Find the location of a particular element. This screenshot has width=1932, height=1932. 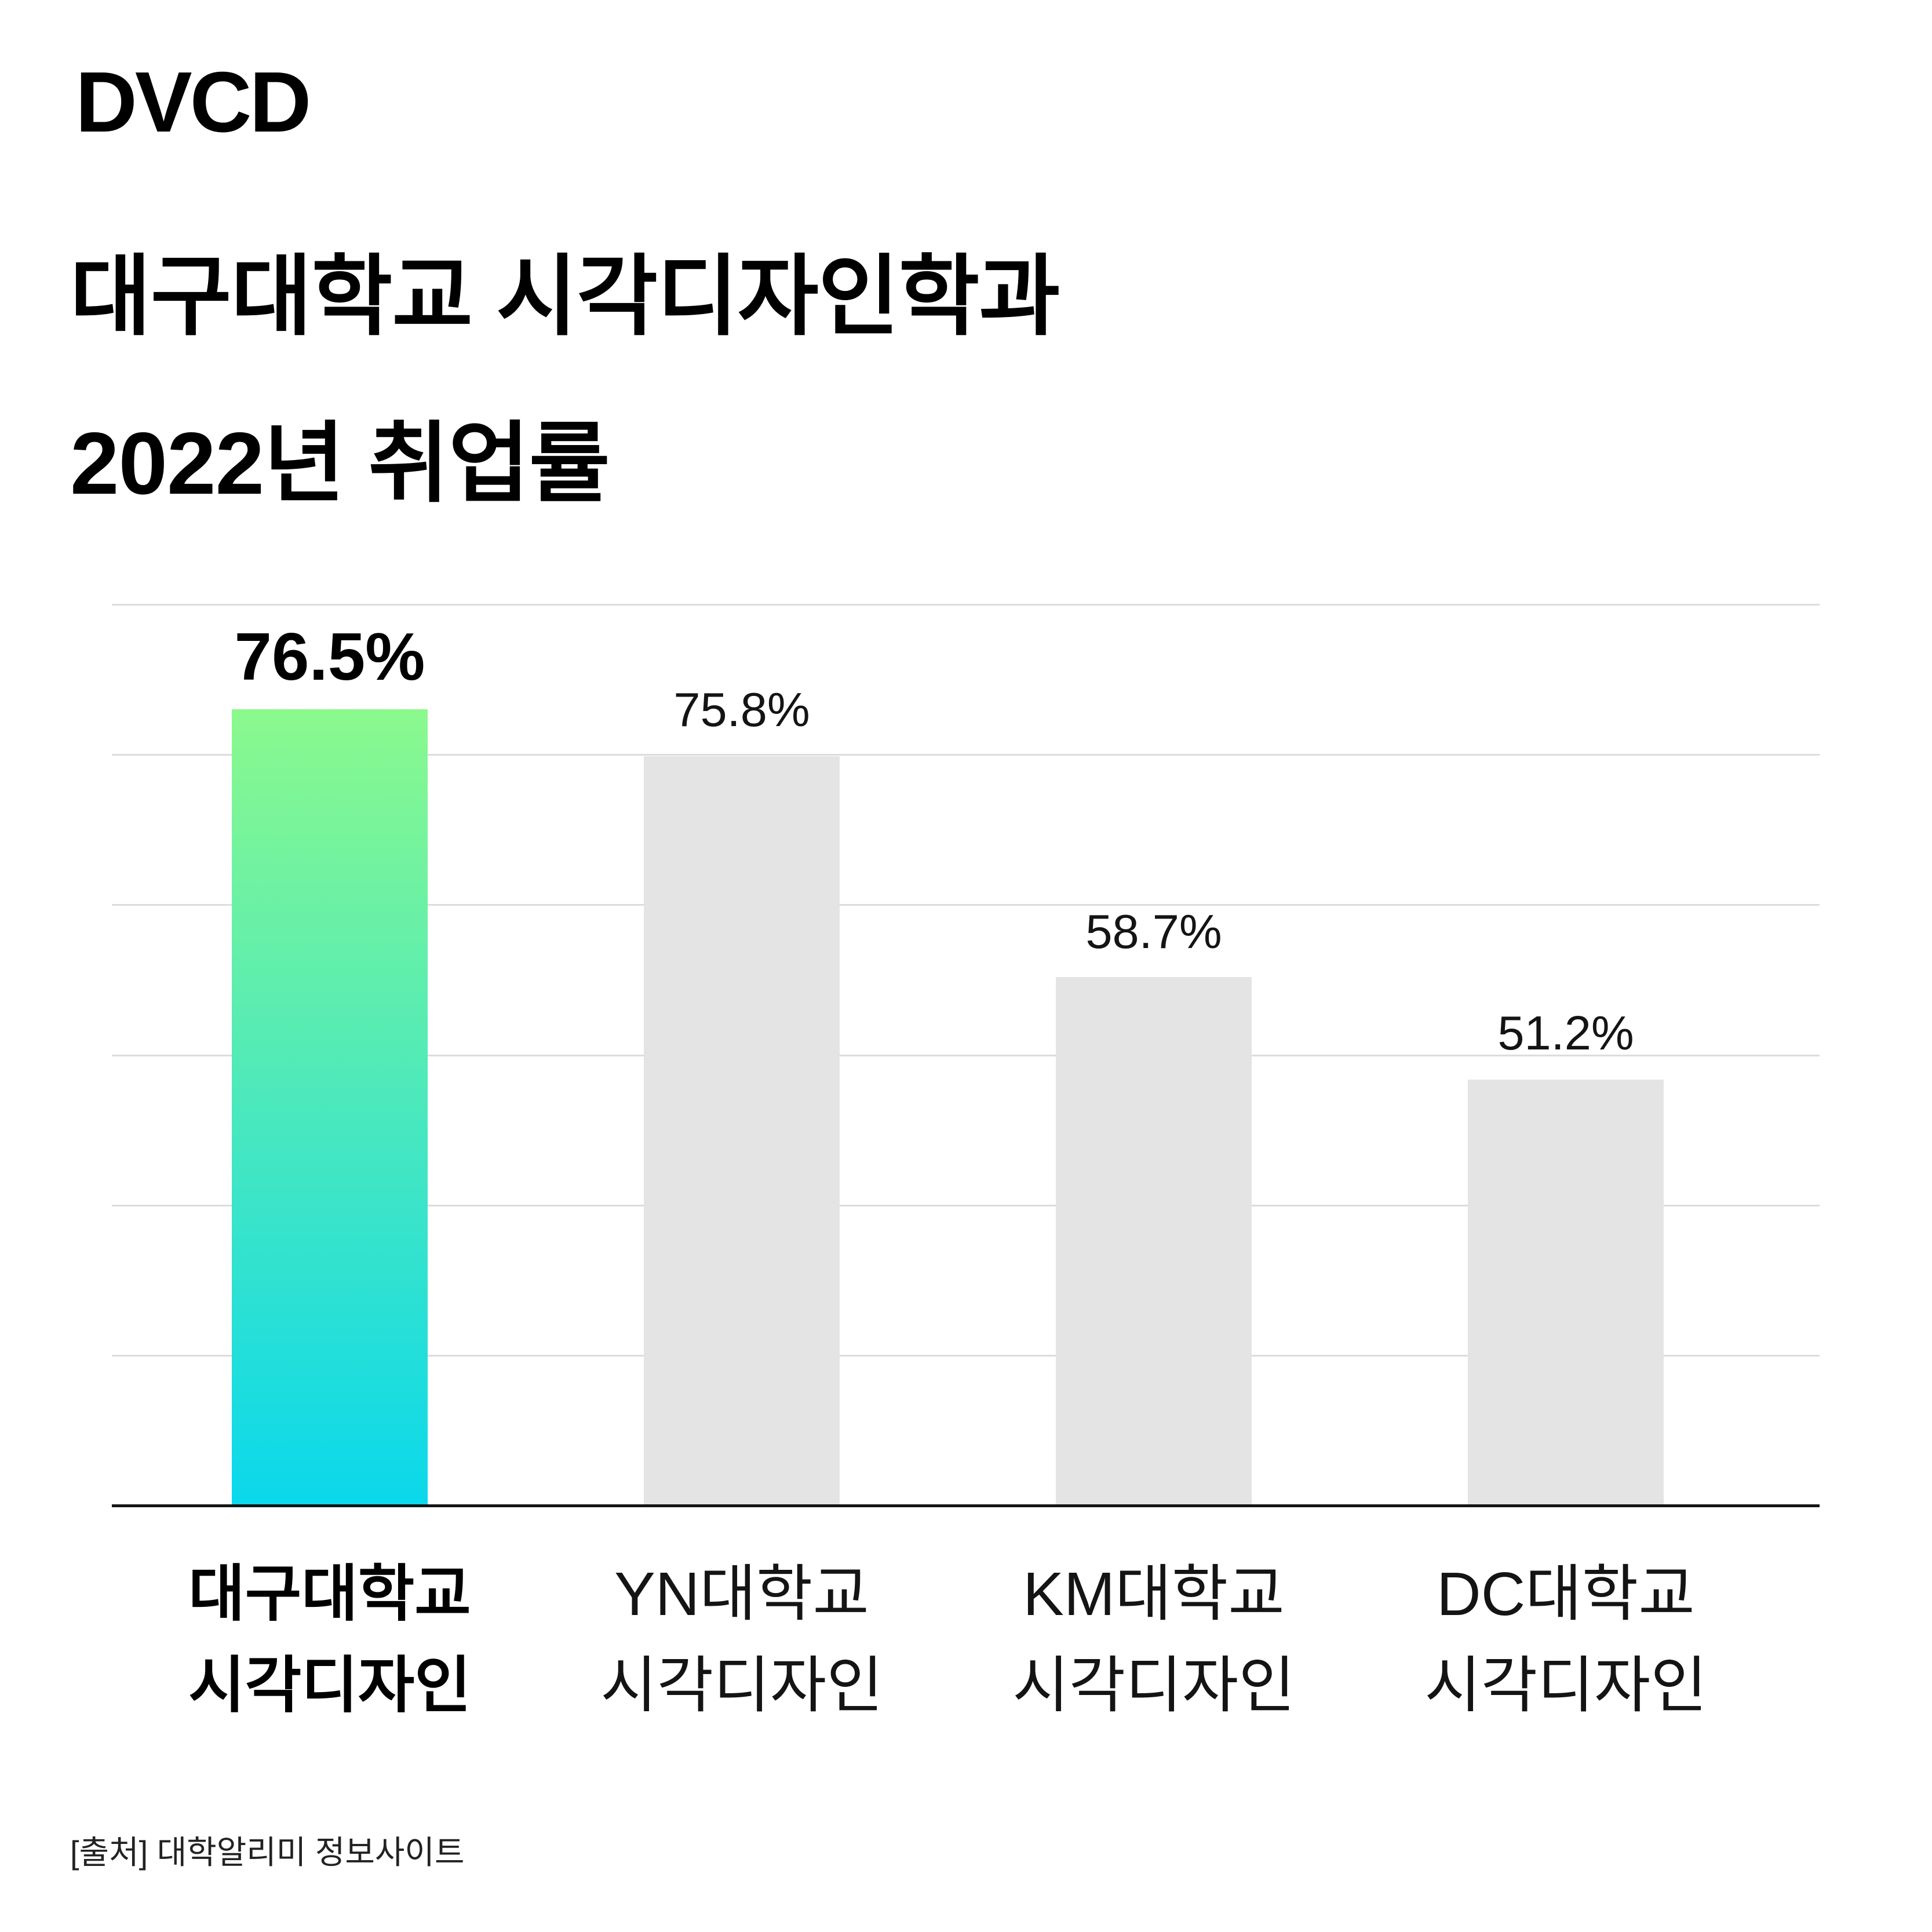

x-axis-line is located at coordinates (966, 1506).